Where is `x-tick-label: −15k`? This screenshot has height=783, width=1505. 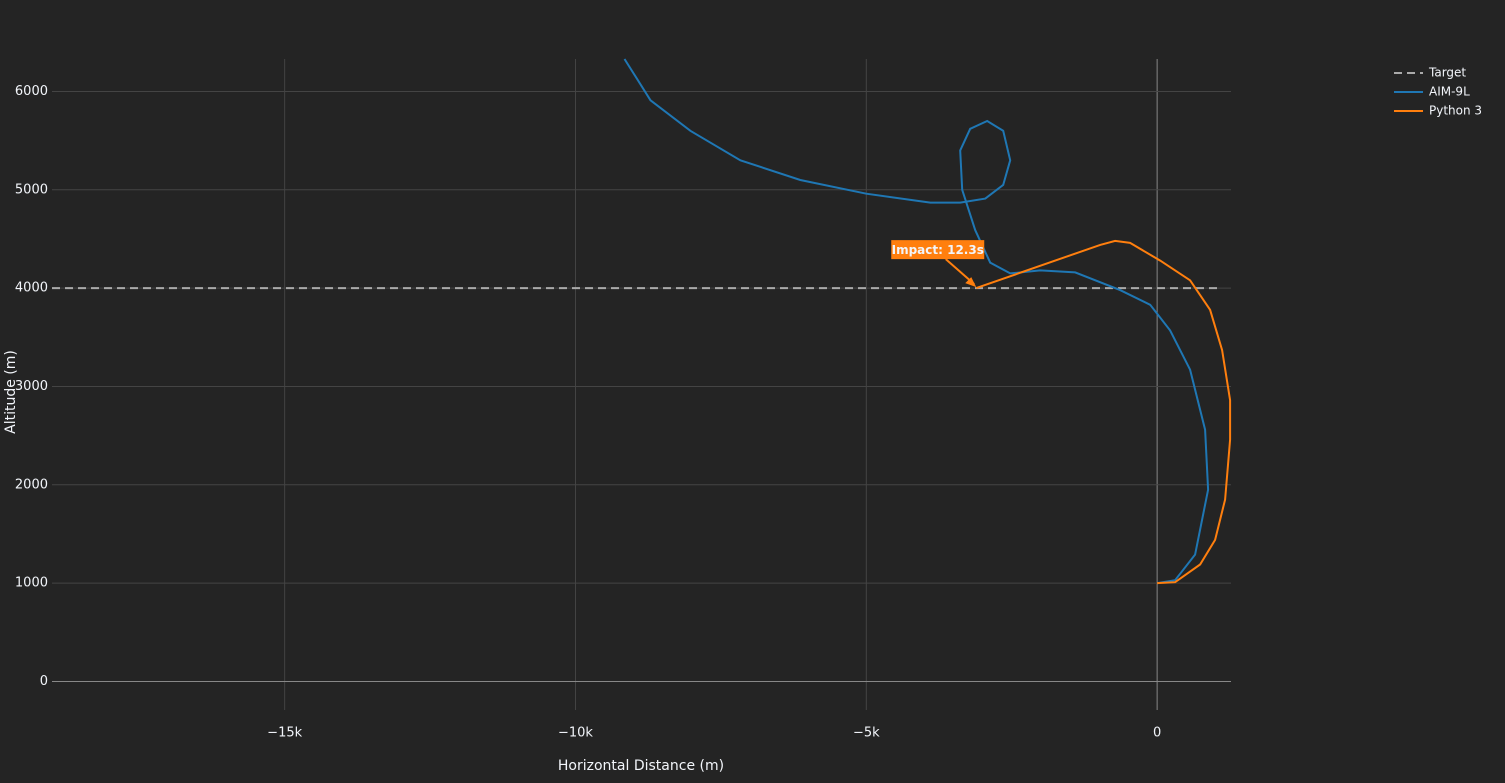 x-tick-label: −15k is located at coordinates (284, 733).